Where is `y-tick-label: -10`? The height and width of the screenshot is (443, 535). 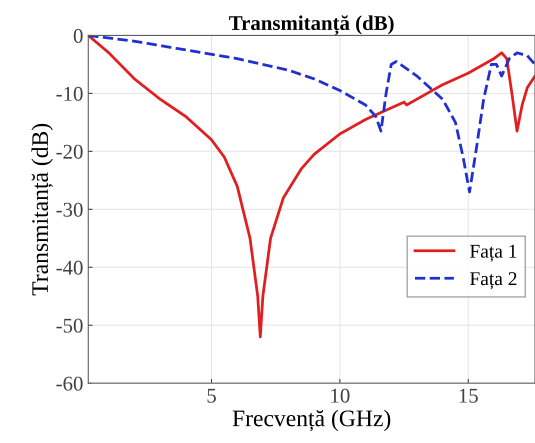
y-tick-label: -10 is located at coordinates (69, 93).